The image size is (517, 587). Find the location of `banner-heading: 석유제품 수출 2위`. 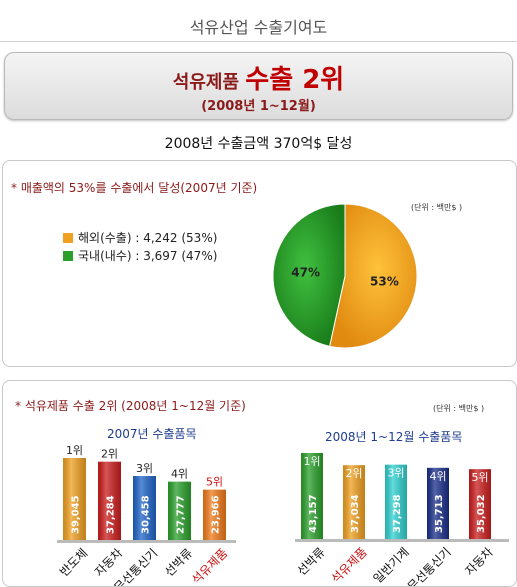

banner-heading: 석유제품 수출 2위 is located at coordinates (258, 77).